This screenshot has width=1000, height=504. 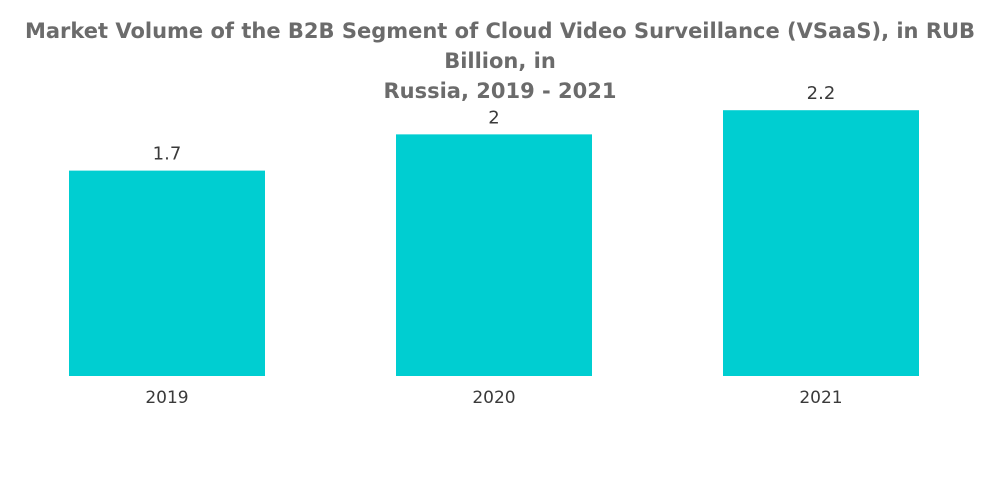 What do you see at coordinates (167, 273) in the screenshot?
I see `bar-2019` at bounding box center [167, 273].